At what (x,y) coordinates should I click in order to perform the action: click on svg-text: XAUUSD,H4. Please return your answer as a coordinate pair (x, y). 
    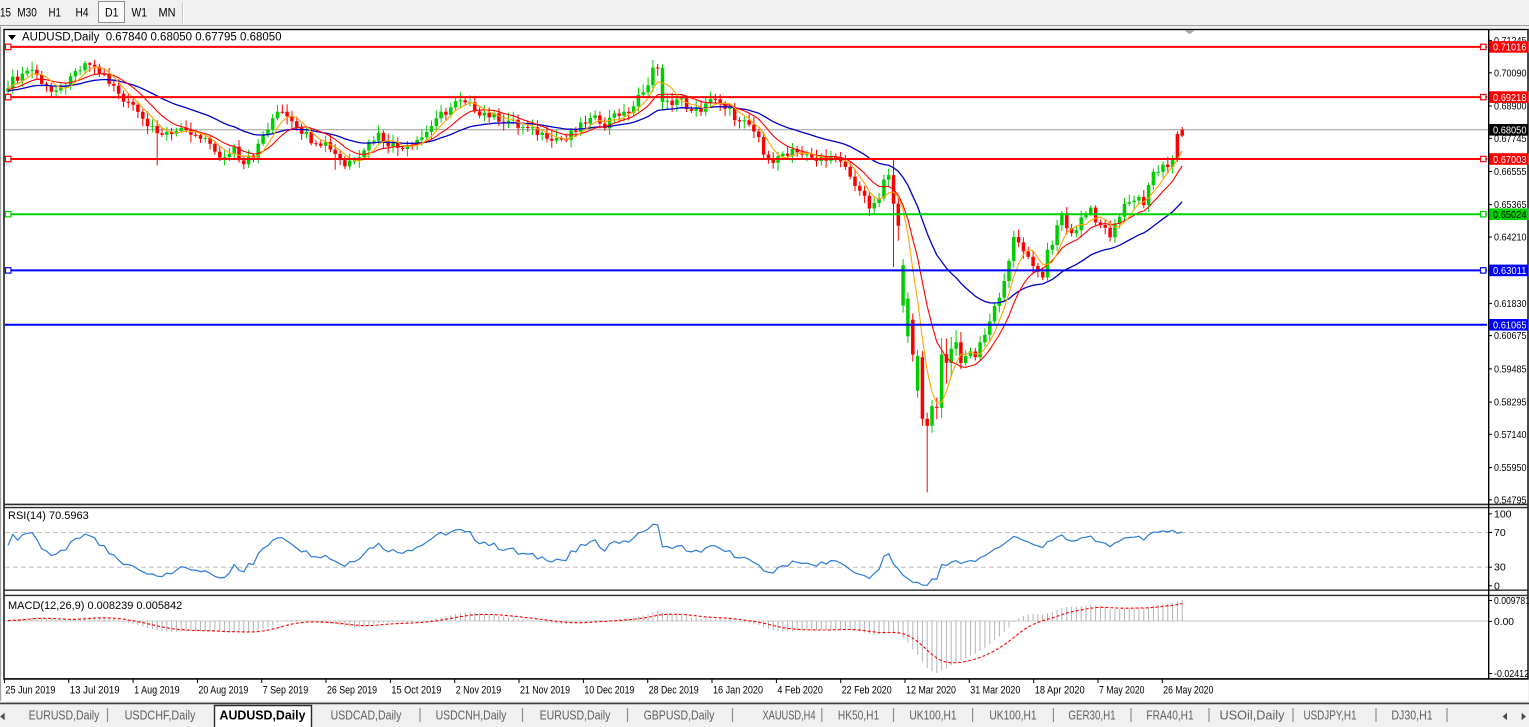
    Looking at the image, I should click on (788, 716).